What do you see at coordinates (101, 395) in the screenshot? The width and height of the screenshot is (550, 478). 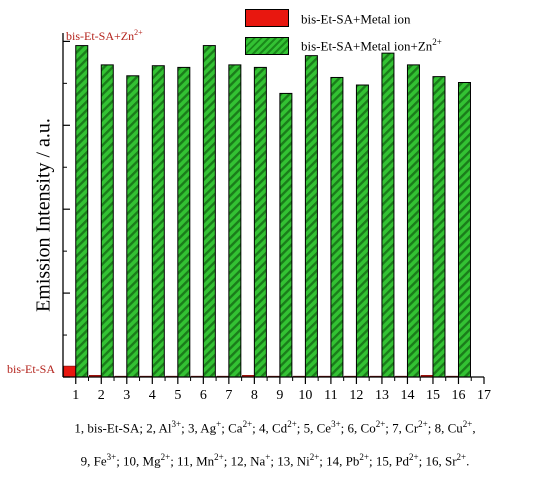 I see `x-tick-label: 2` at bounding box center [101, 395].